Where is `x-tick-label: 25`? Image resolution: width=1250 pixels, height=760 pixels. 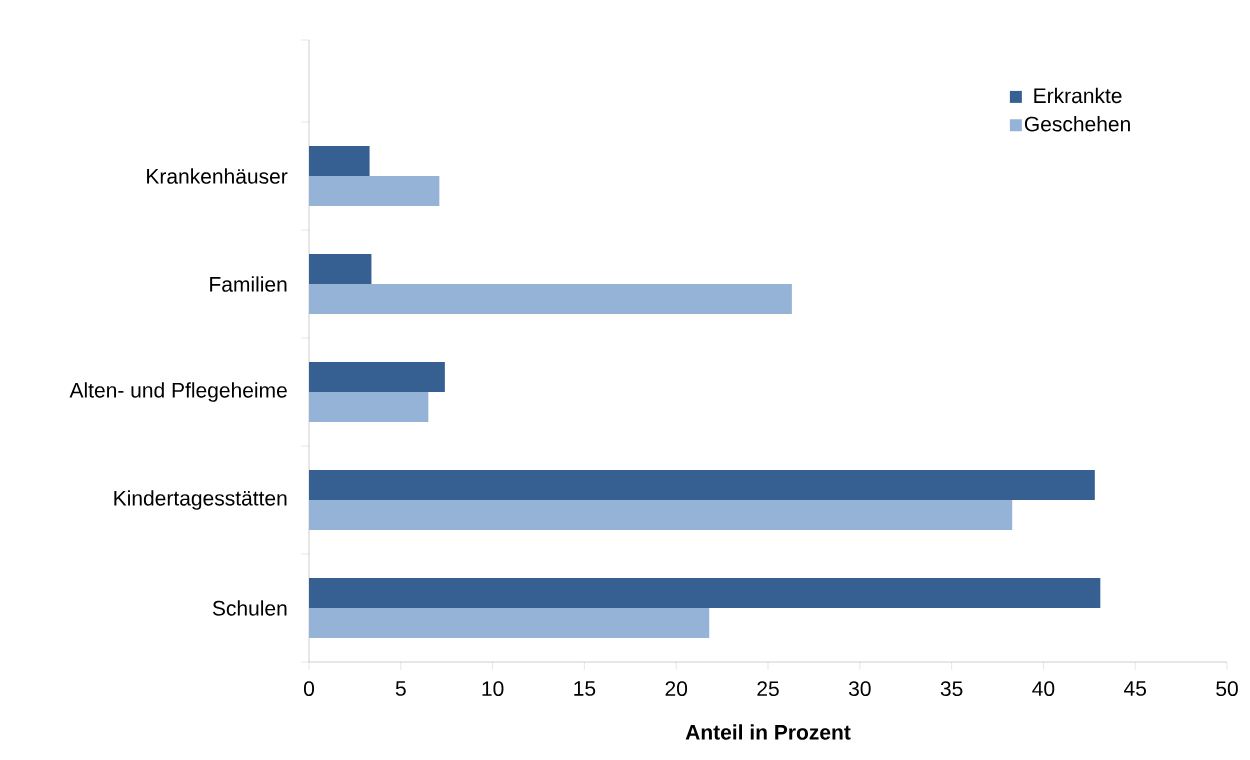
x-tick-label: 25 is located at coordinates (768, 689).